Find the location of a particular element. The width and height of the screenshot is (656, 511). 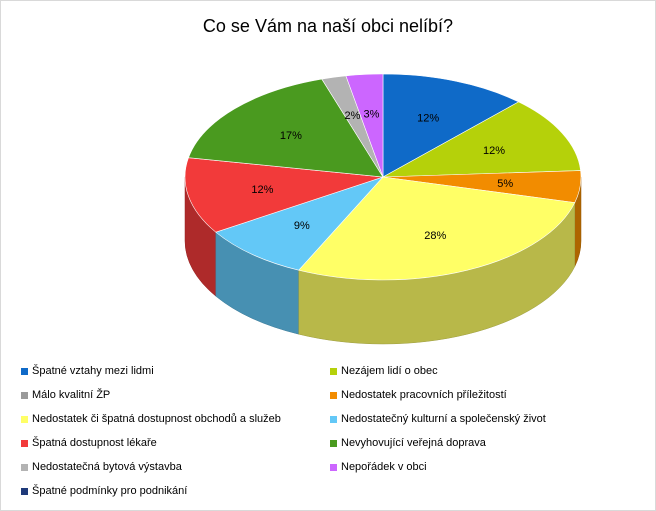

legend-item: Špatná dostupnost lékaře is located at coordinates (89, 443).